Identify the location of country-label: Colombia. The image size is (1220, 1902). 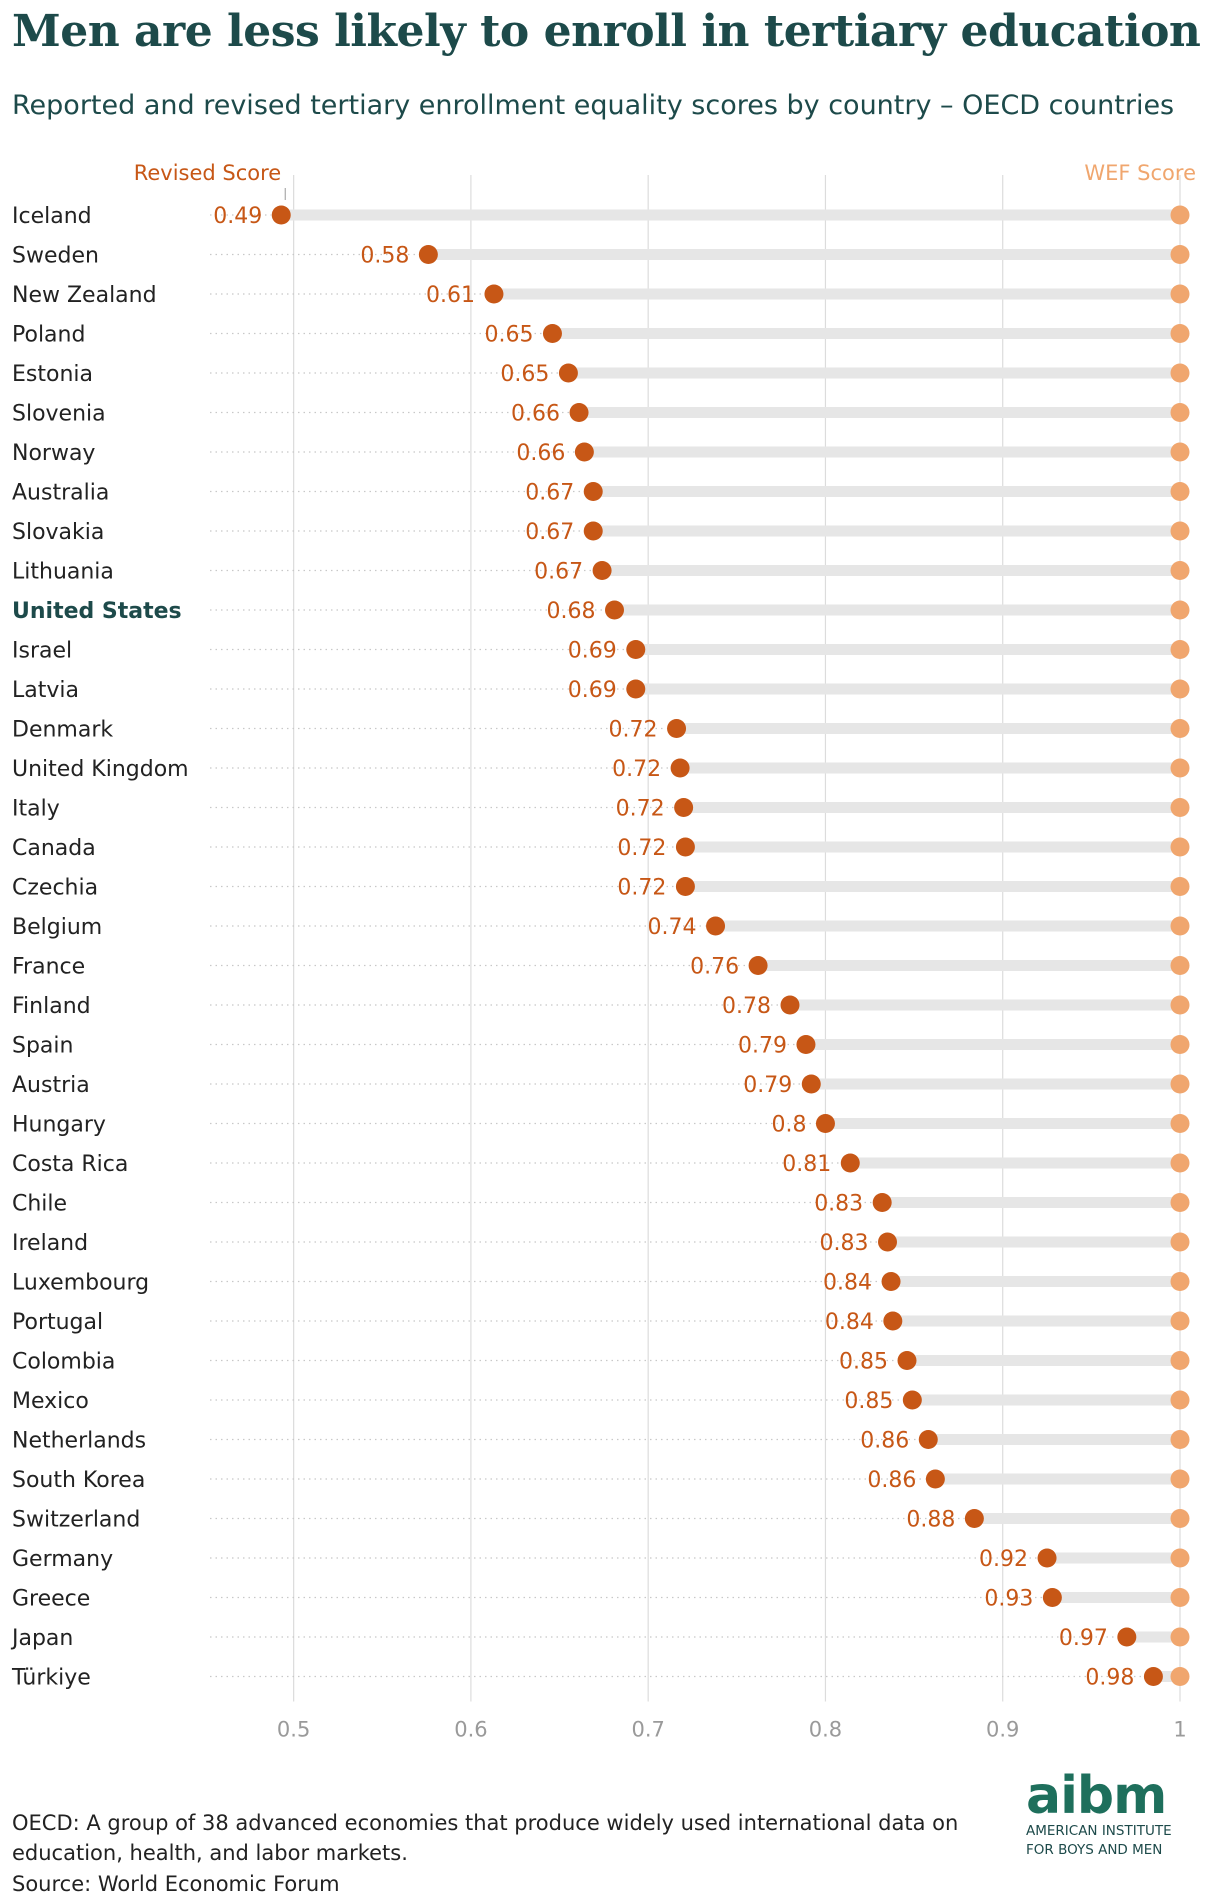
(63, 1362).